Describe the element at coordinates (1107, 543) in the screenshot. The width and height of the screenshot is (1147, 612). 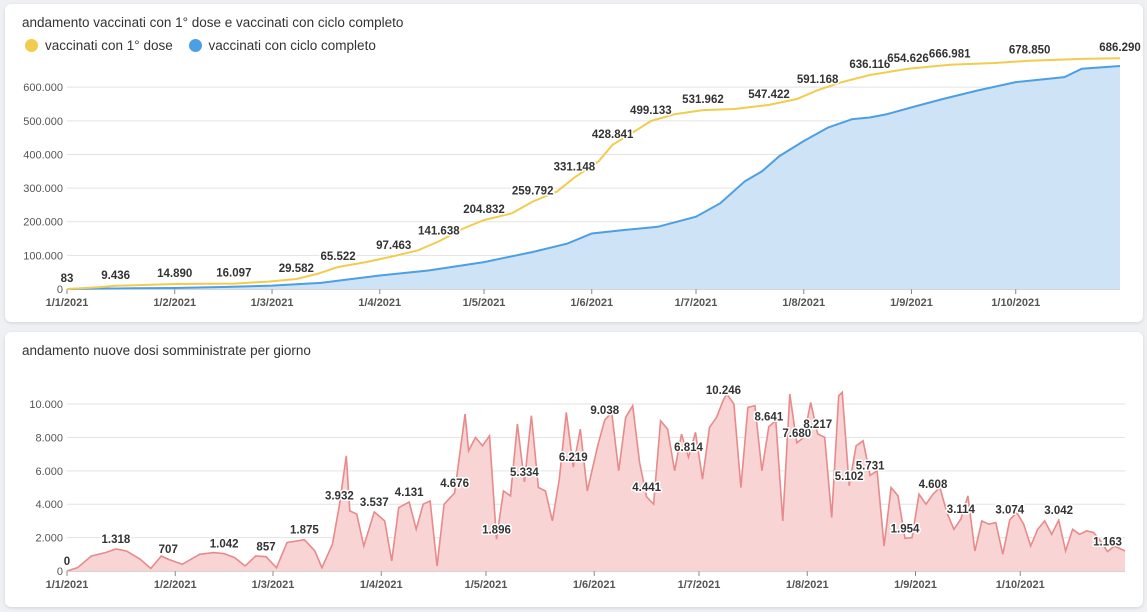
I see `daily-doses-data-label: 1.163` at that location.